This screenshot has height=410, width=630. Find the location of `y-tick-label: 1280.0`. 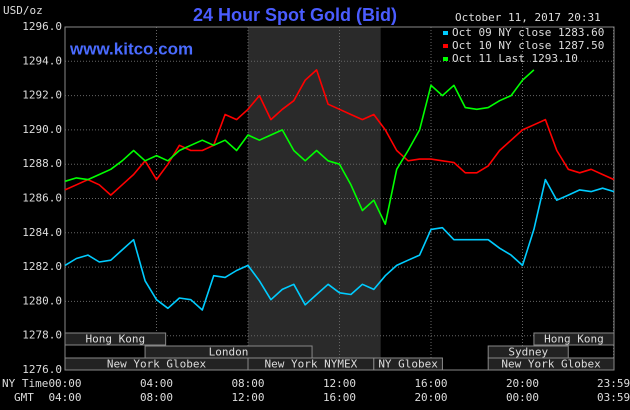

y-tick-label: 1280.0 is located at coordinates (42, 300).